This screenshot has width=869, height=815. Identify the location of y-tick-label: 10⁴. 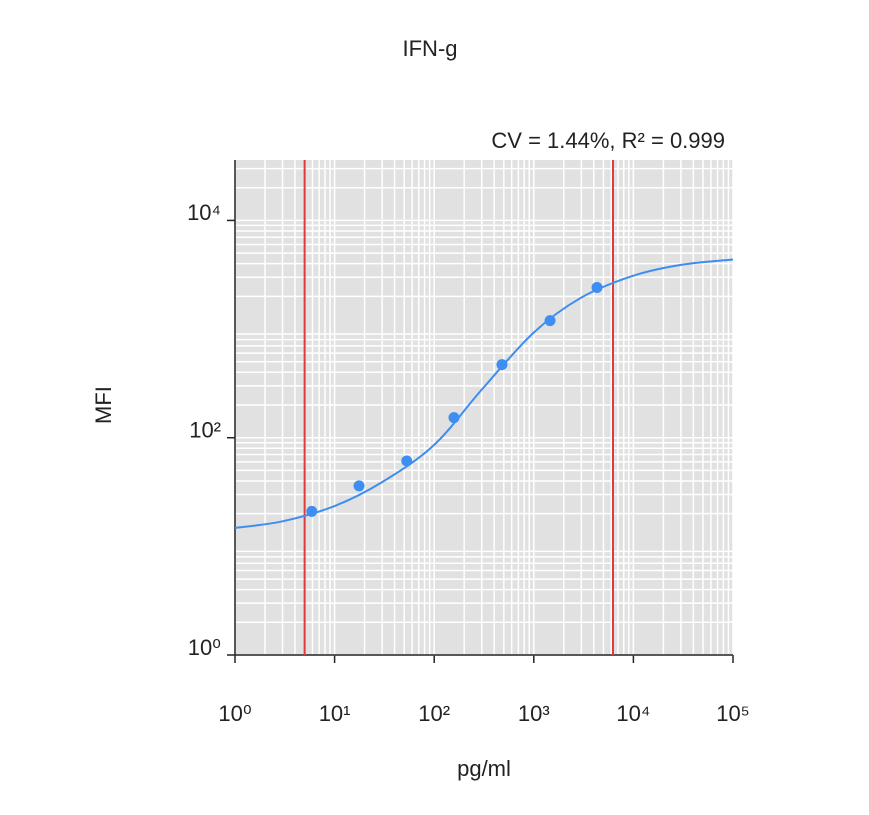
(204, 212).